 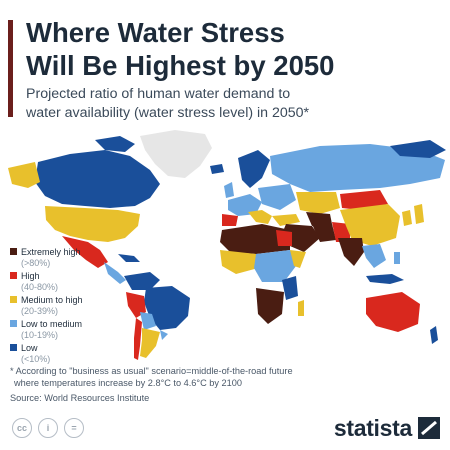 What do you see at coordinates (298, 259) in the screenshot?
I see `region-horn-africa` at bounding box center [298, 259].